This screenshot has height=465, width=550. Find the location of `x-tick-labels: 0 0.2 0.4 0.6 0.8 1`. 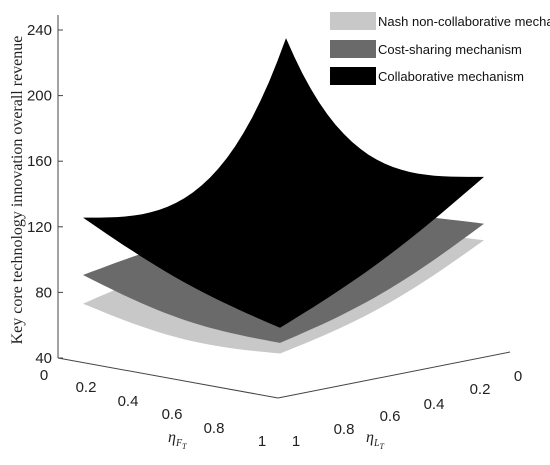

x-tick-labels: 0 0.2 0.4 0.6 0.8 1 is located at coordinates (153, 408).